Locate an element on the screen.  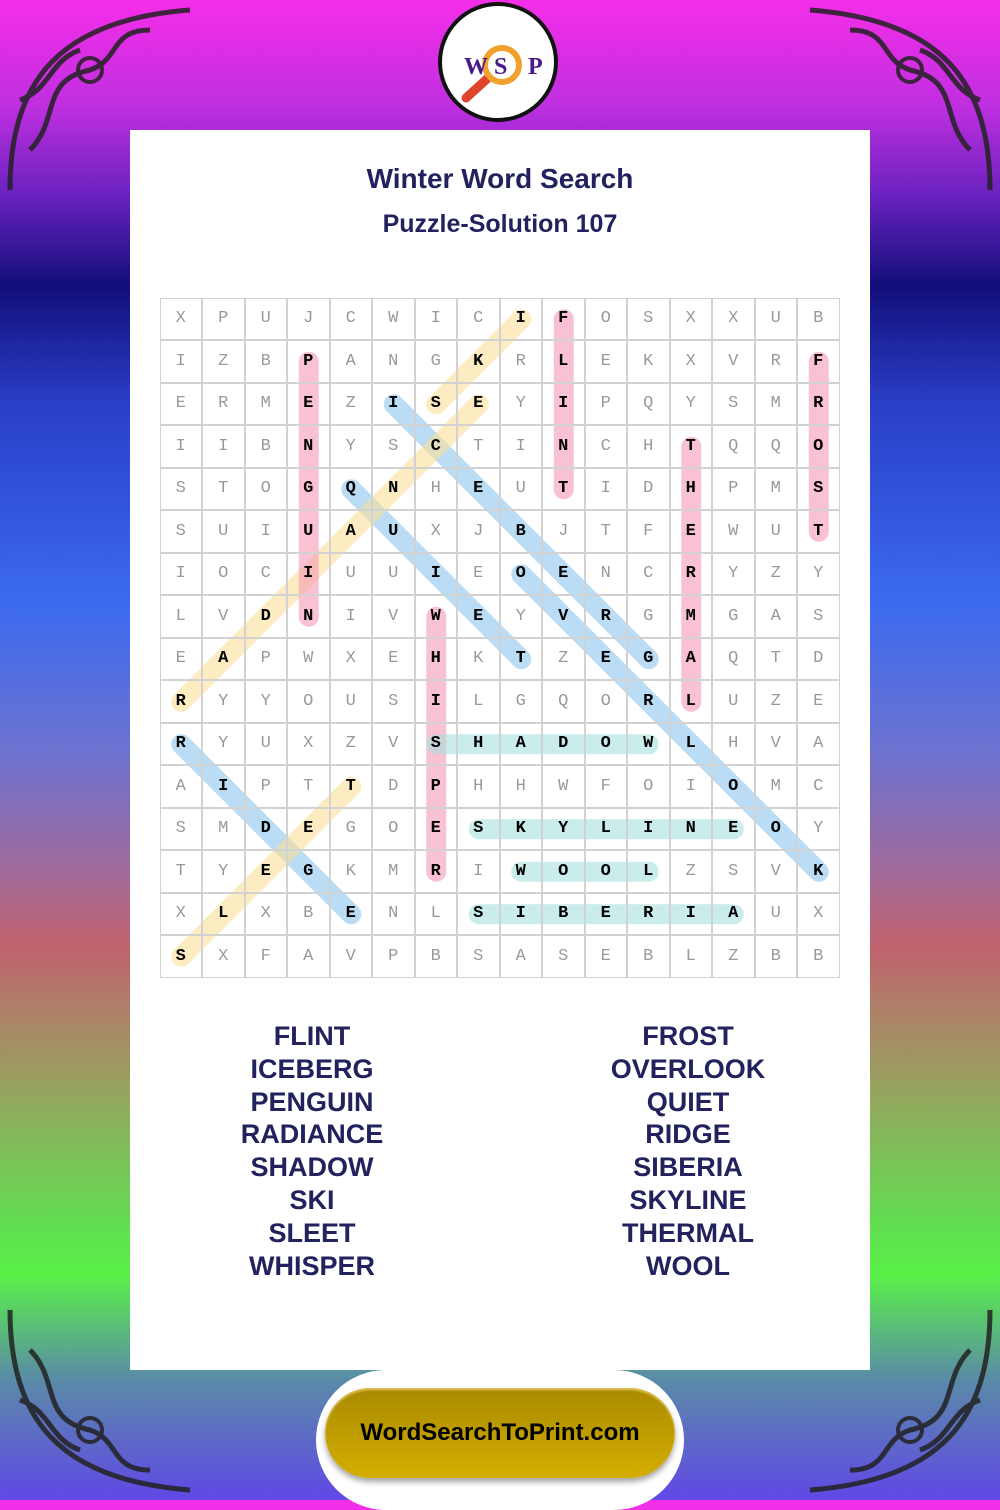
word-list-item: SKI is located at coordinates (312, 1199).